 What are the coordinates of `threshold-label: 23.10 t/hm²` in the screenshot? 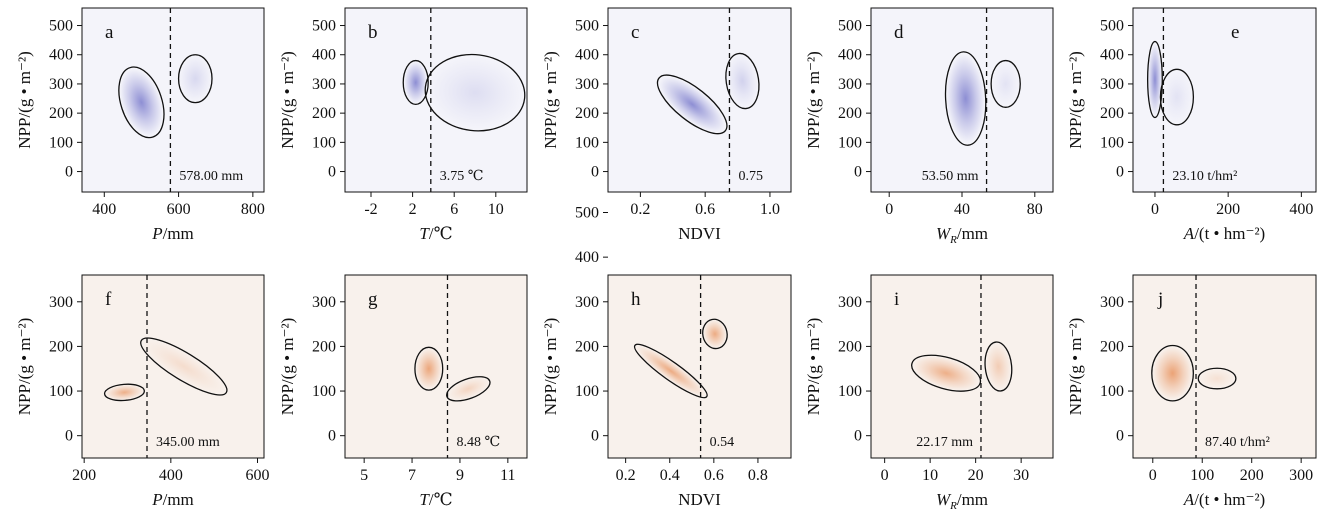 It's located at (1204, 176).